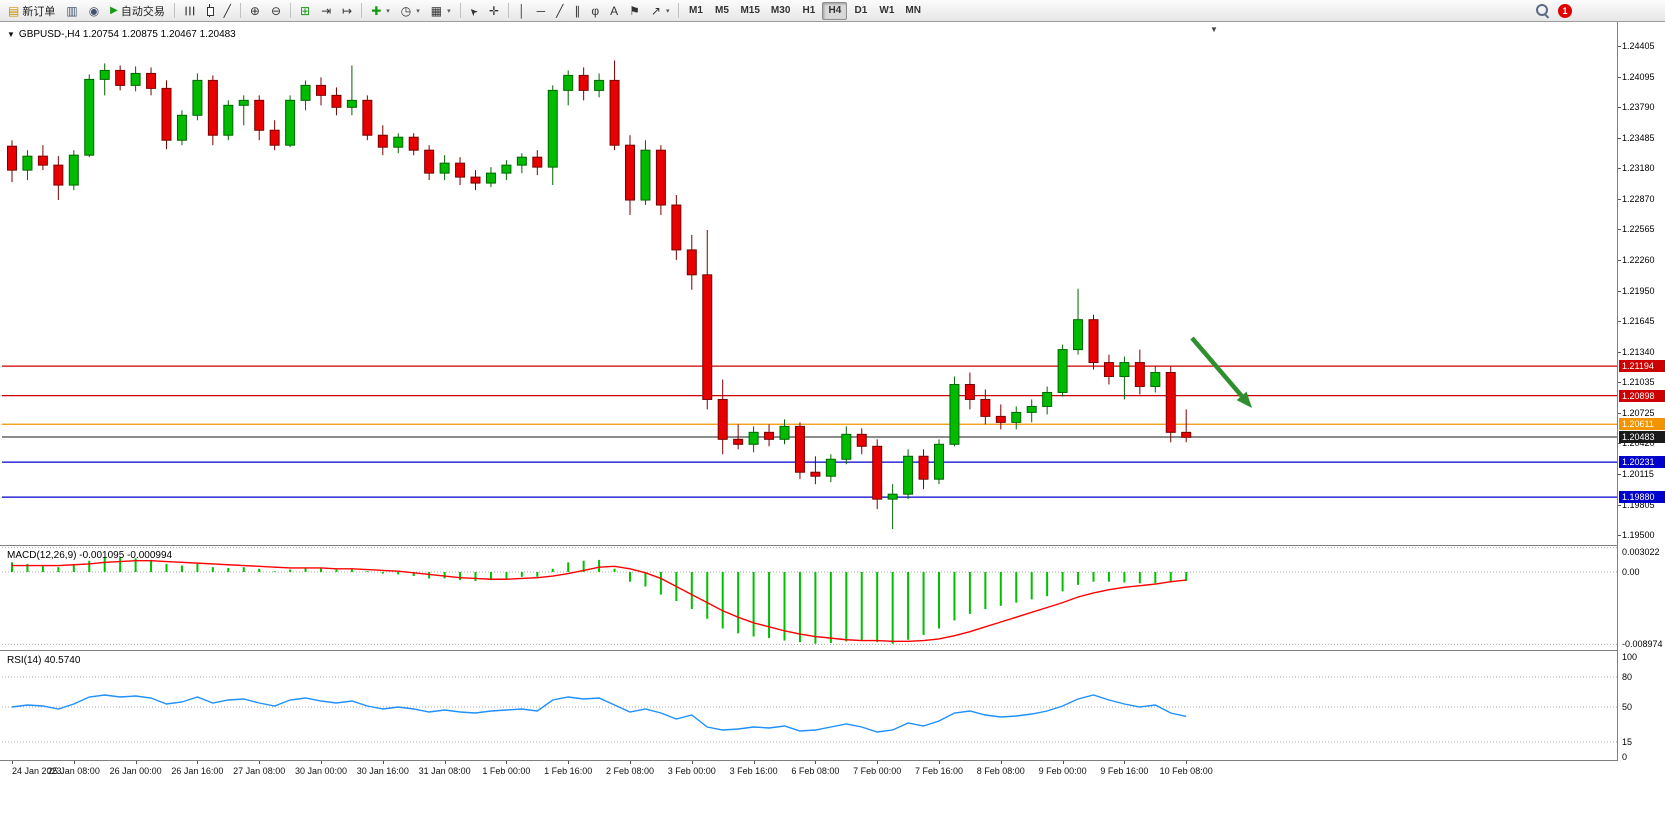 This screenshot has height=832, width=1665. I want to click on timeframe-button-h4: H4, so click(835, 10).